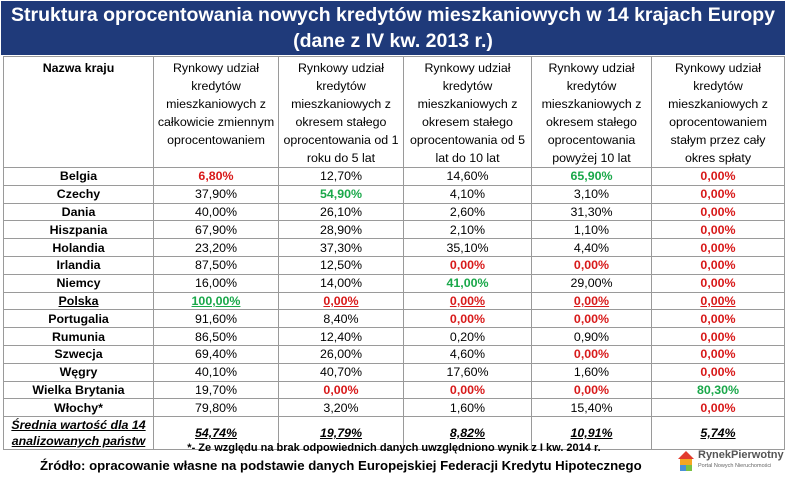 The height and width of the screenshot is (481, 788). I want to click on value-cell-fixed-5-10: 35,10%, so click(467, 247).